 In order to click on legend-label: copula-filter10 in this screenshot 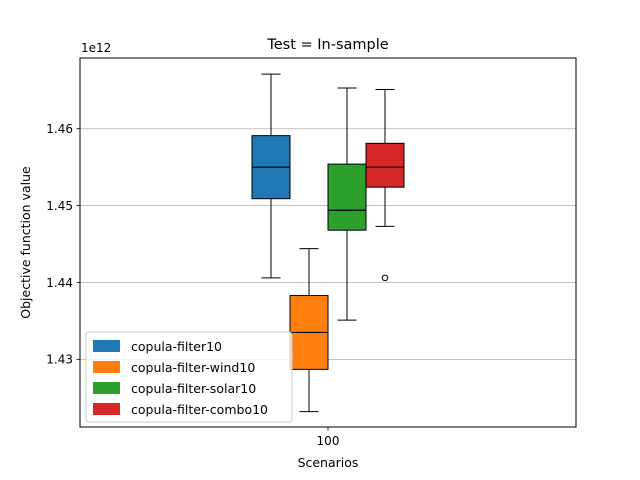, I will do `click(176, 346)`.